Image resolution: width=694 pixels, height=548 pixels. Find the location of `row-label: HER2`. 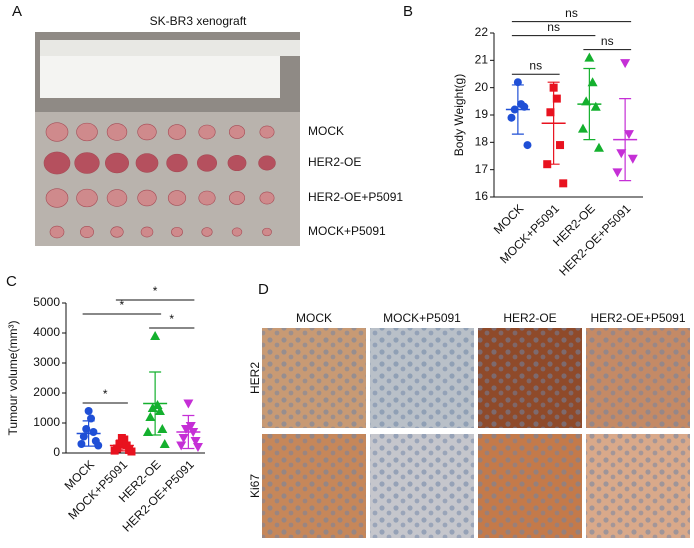

row-label: HER2 is located at coordinates (255, 378).